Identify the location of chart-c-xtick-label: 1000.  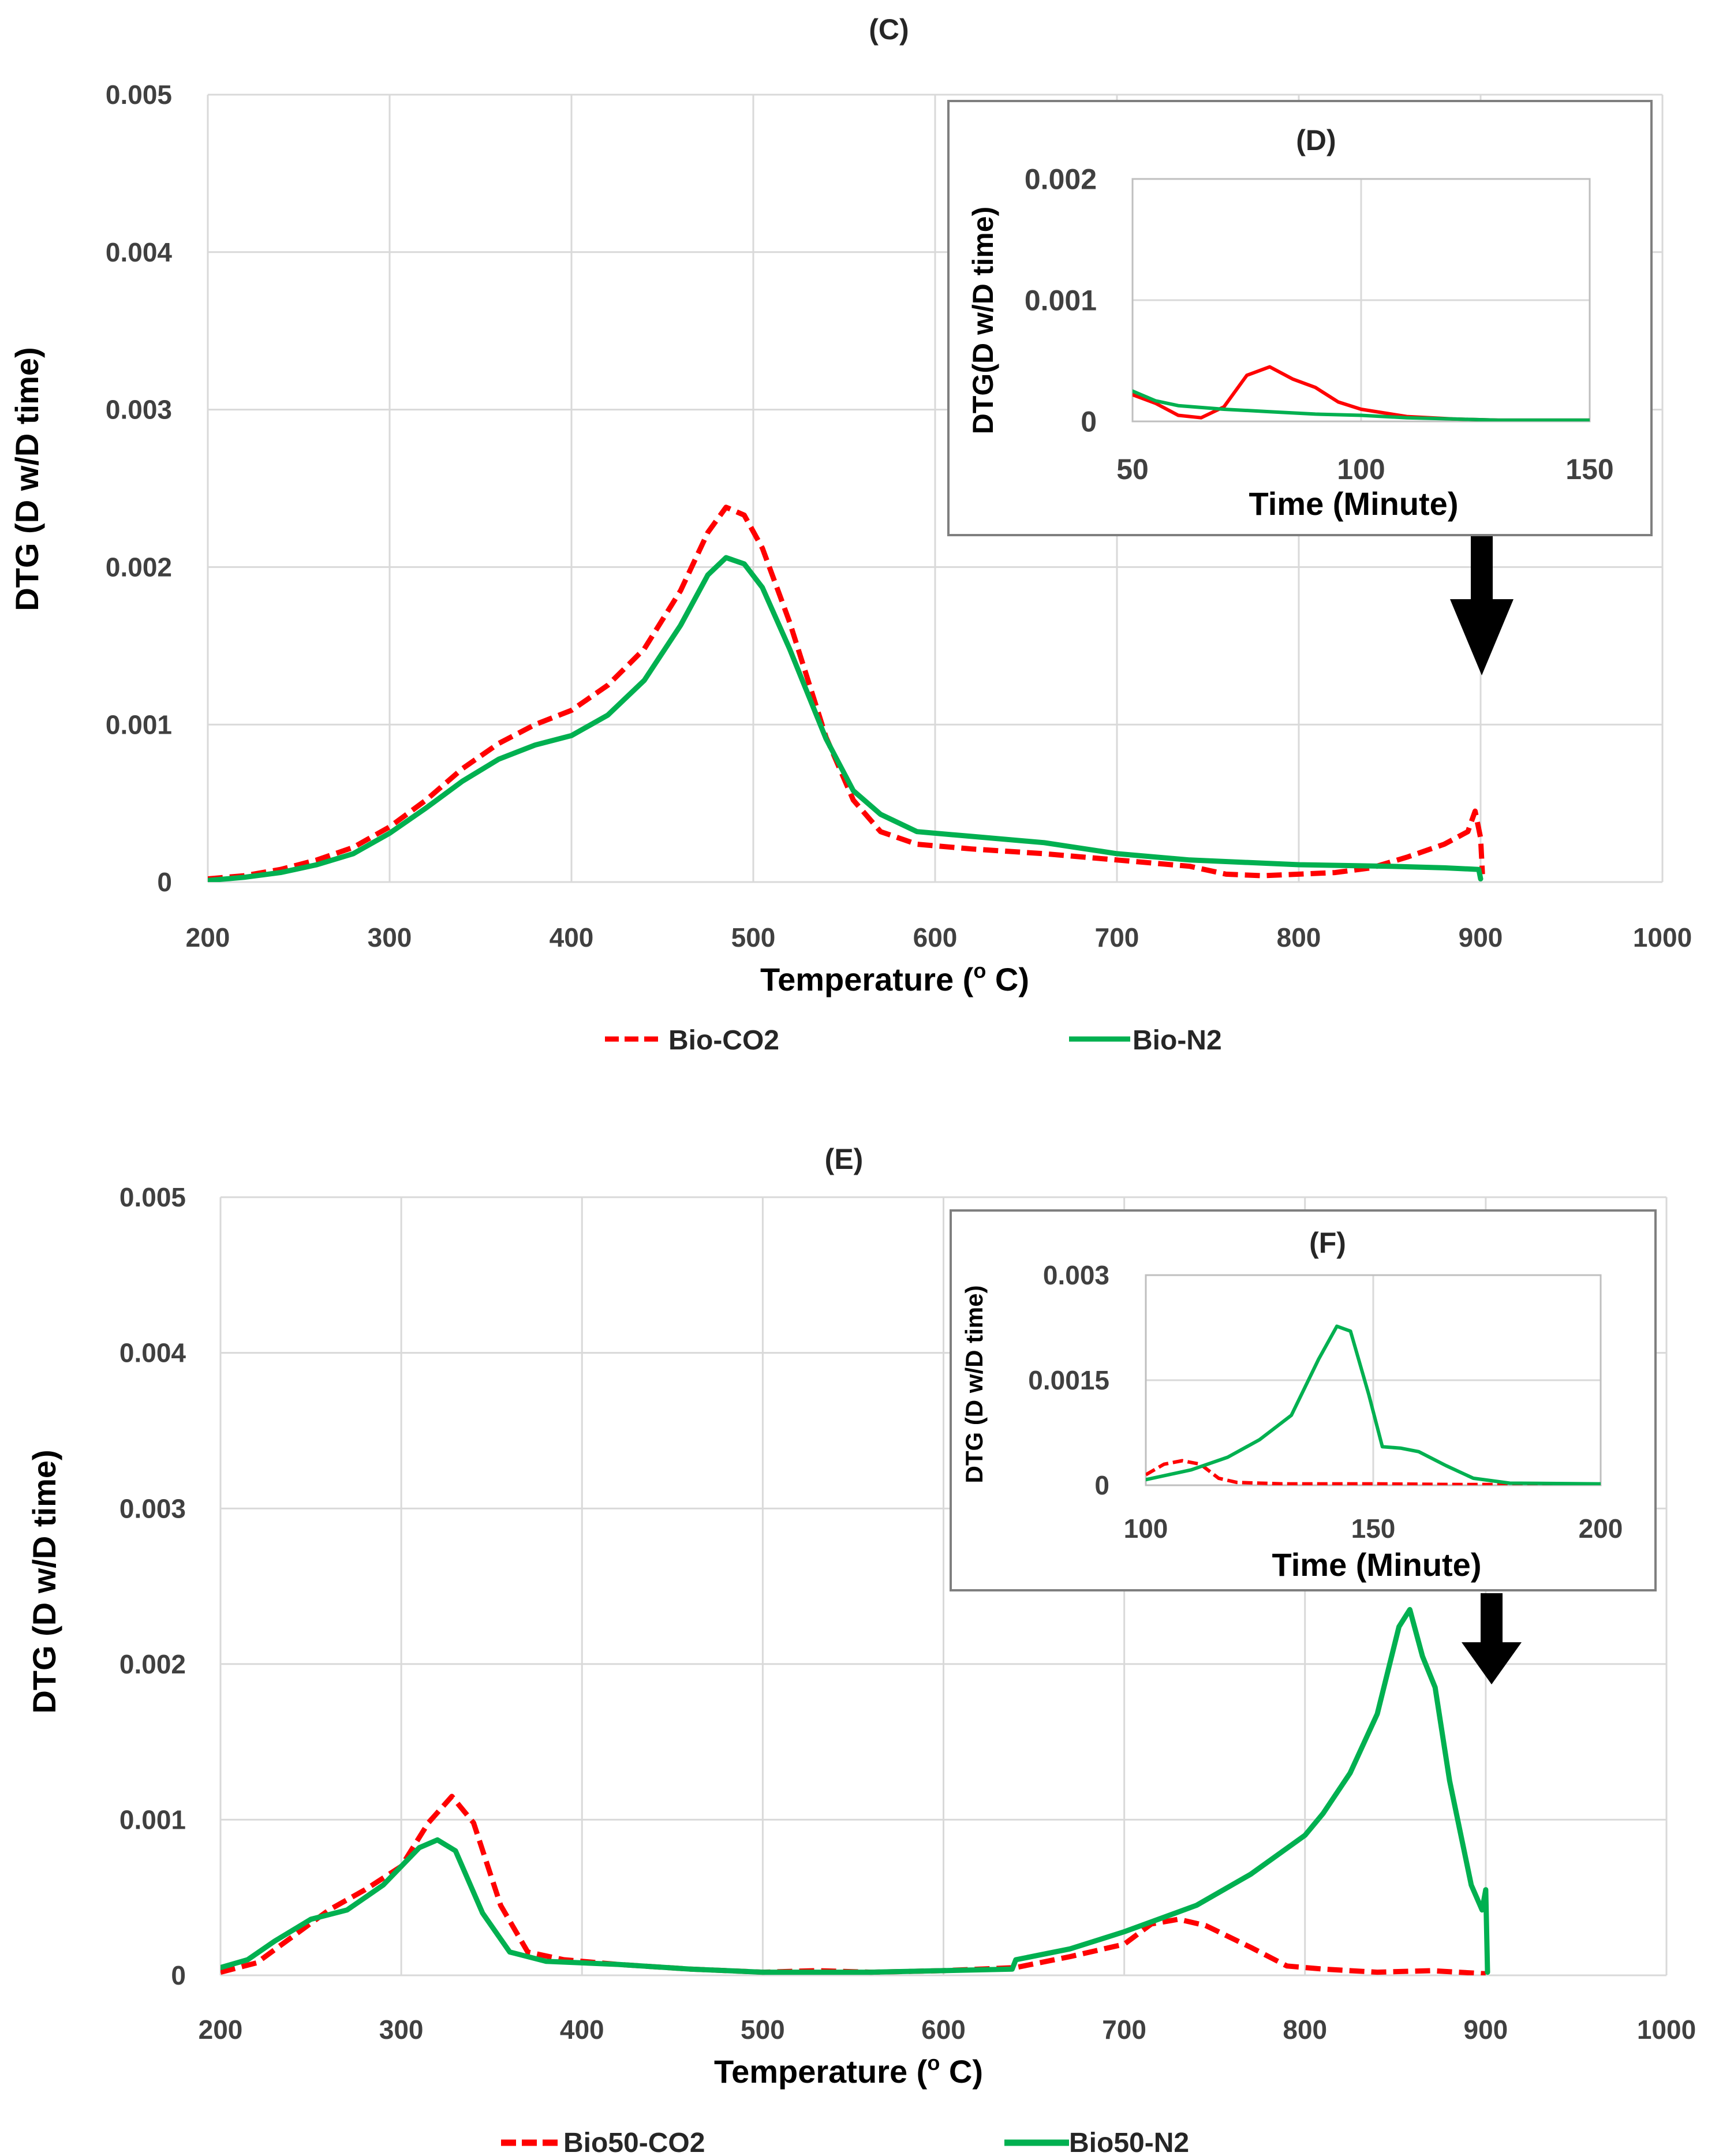
(1662, 937).